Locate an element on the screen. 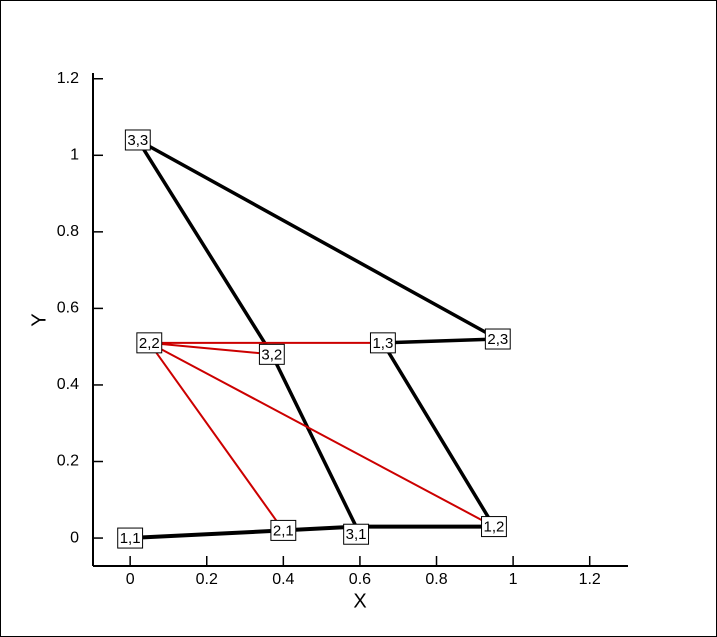 Image resolution: width=717 pixels, height=637 pixels. y-tick-label: 1 is located at coordinates (74, 155).